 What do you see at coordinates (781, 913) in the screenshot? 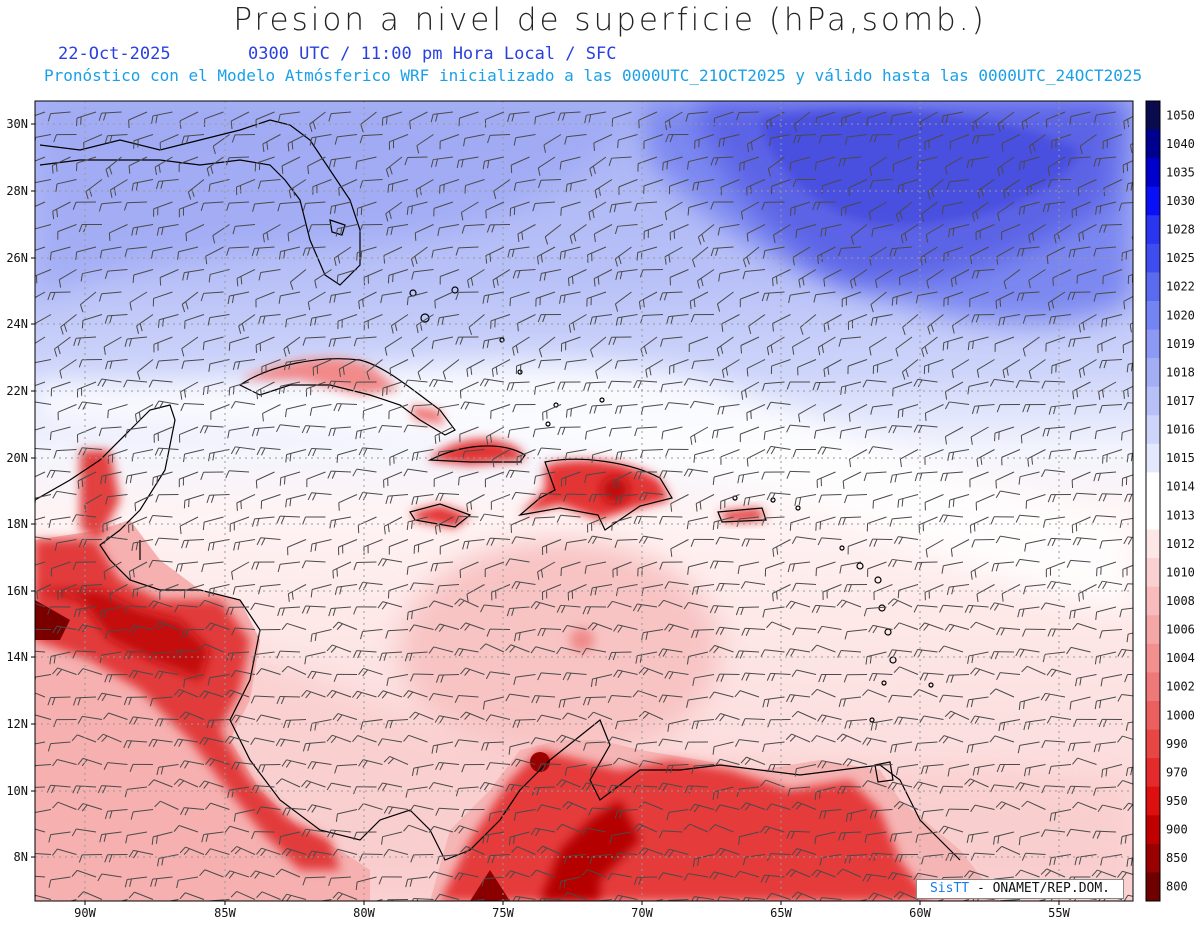
I see `lon-label: 65W` at bounding box center [781, 913].